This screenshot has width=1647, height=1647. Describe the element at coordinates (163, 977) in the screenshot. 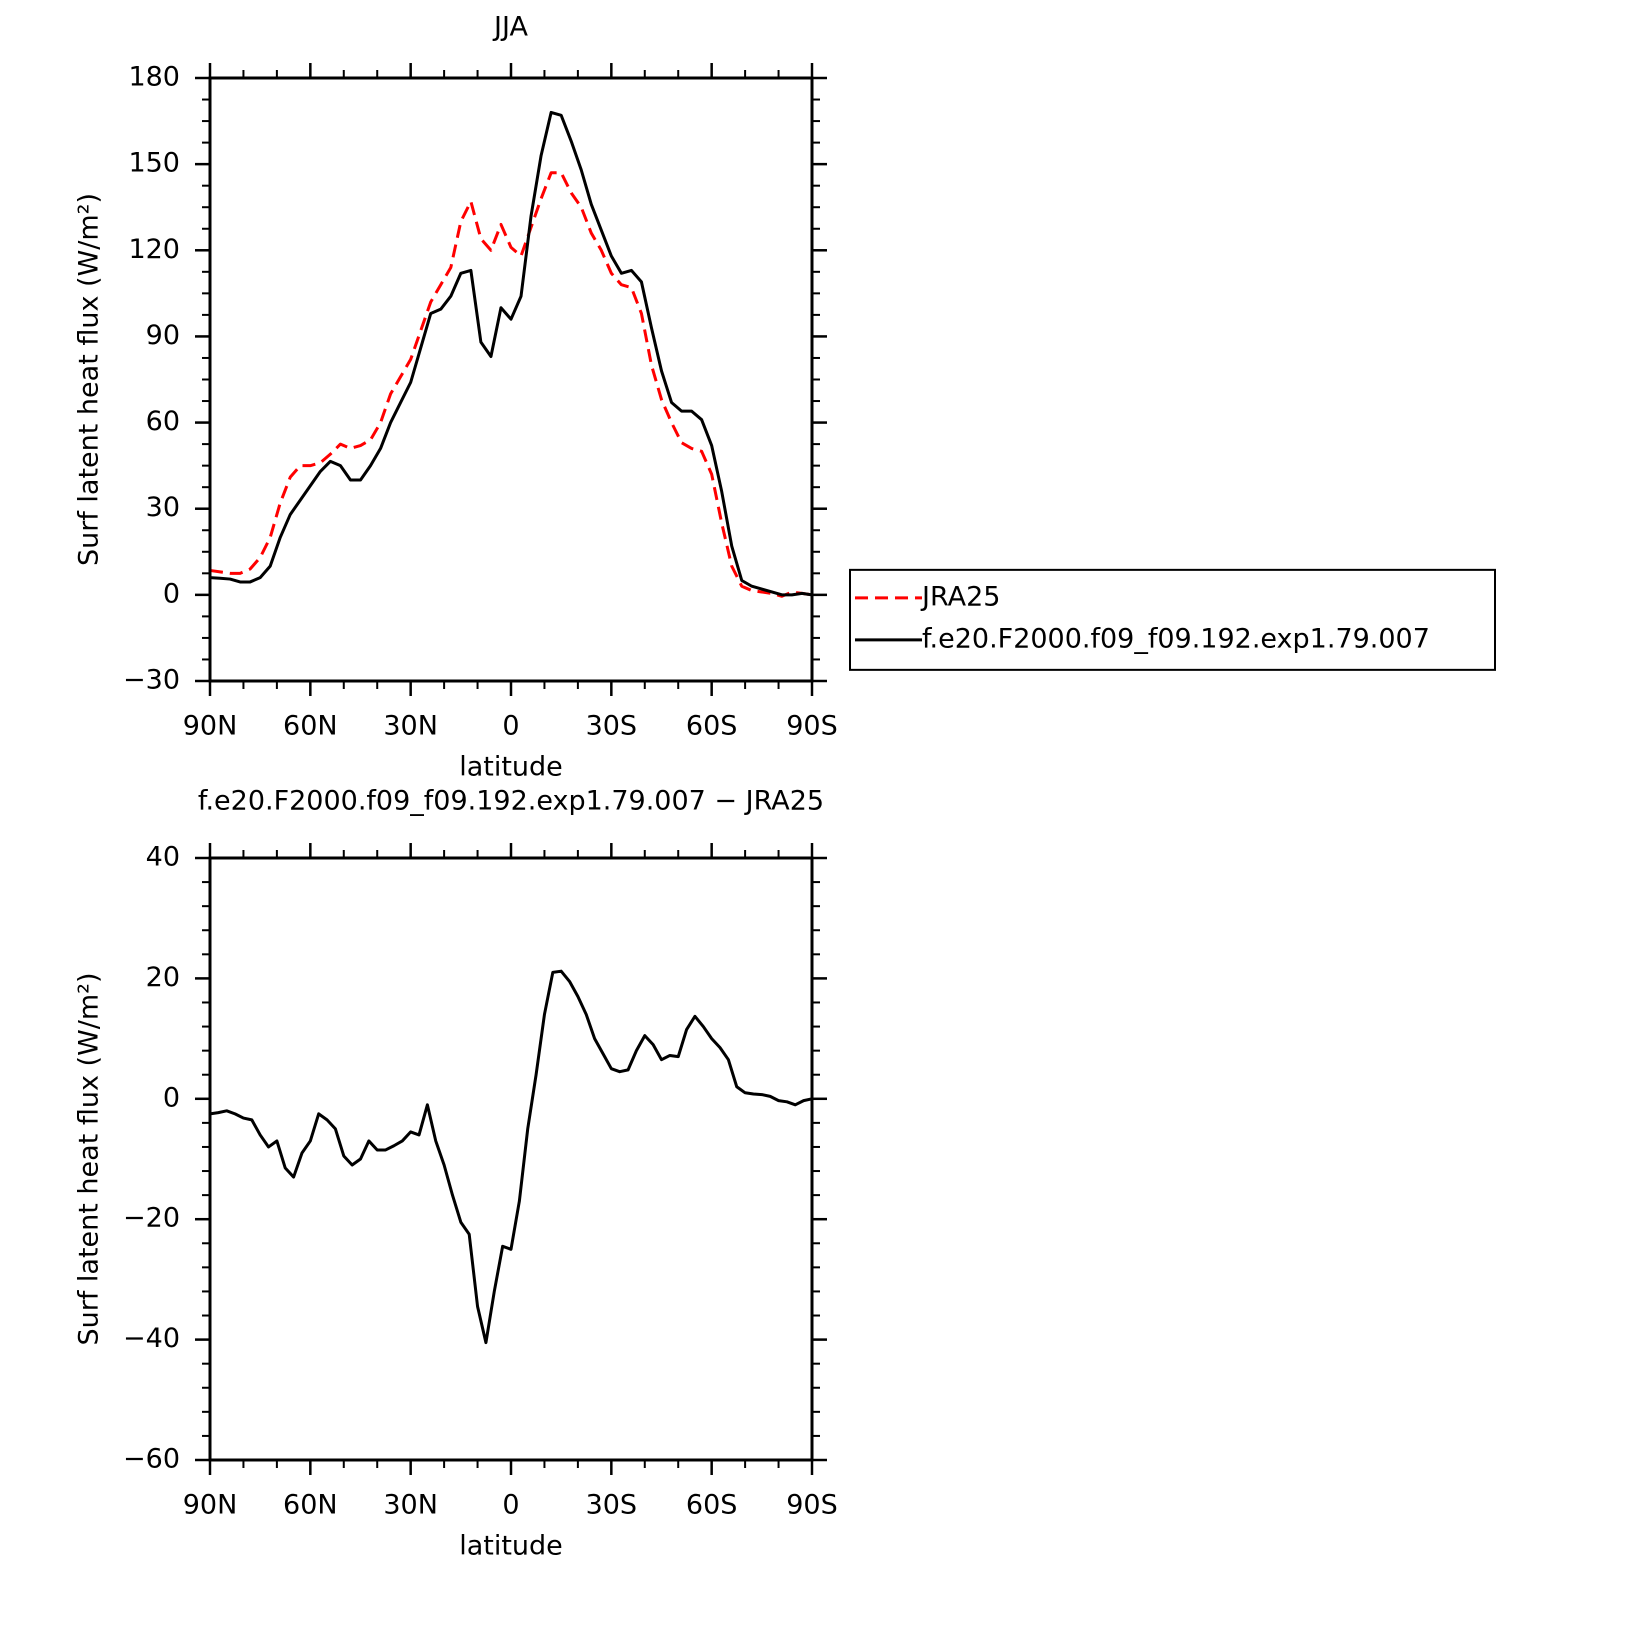

I see `y-tick-label: 20` at that location.